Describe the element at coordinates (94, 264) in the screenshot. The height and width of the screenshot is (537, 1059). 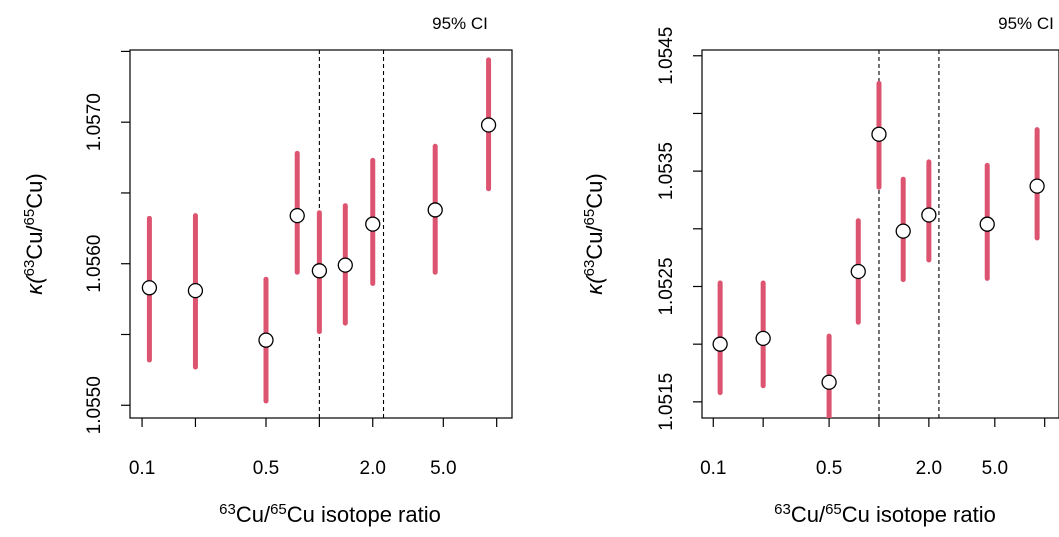
I see `y-tick-label: 1.0560` at that location.